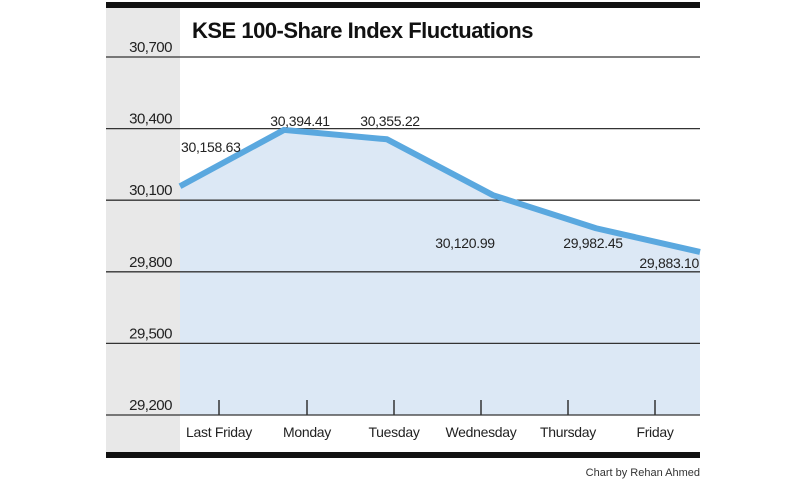 The height and width of the screenshot is (480, 800). I want to click on y-tick-label: 29,500, so click(150, 333).